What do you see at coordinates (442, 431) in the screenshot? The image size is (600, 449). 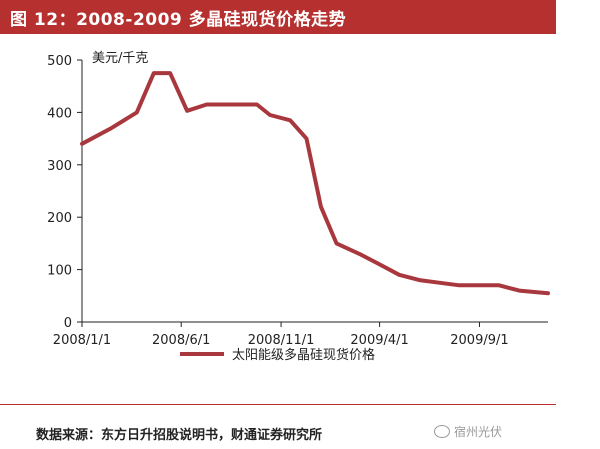 I see `wechat-logo-icon` at bounding box center [442, 431].